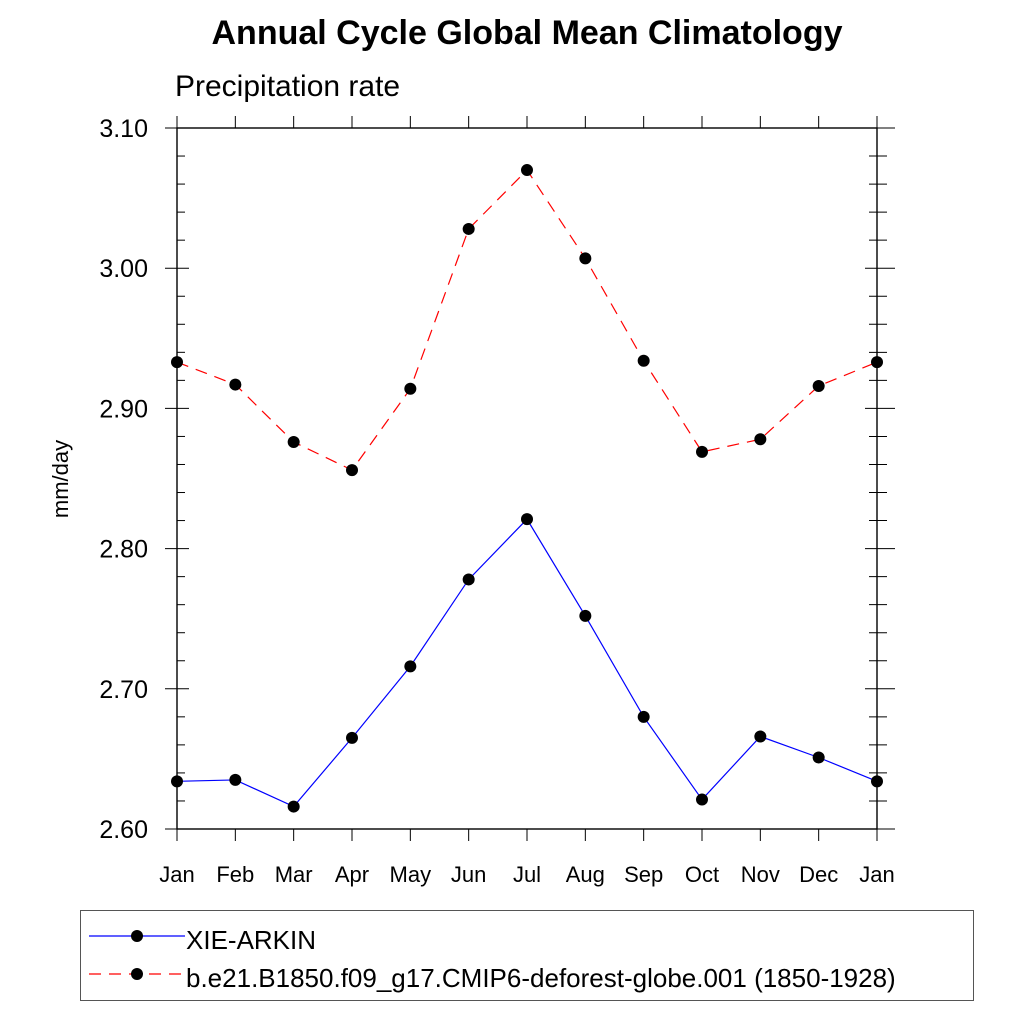  I want to click on legend-item-xie-arkin: XIE-ARKIN, so click(527, 940).